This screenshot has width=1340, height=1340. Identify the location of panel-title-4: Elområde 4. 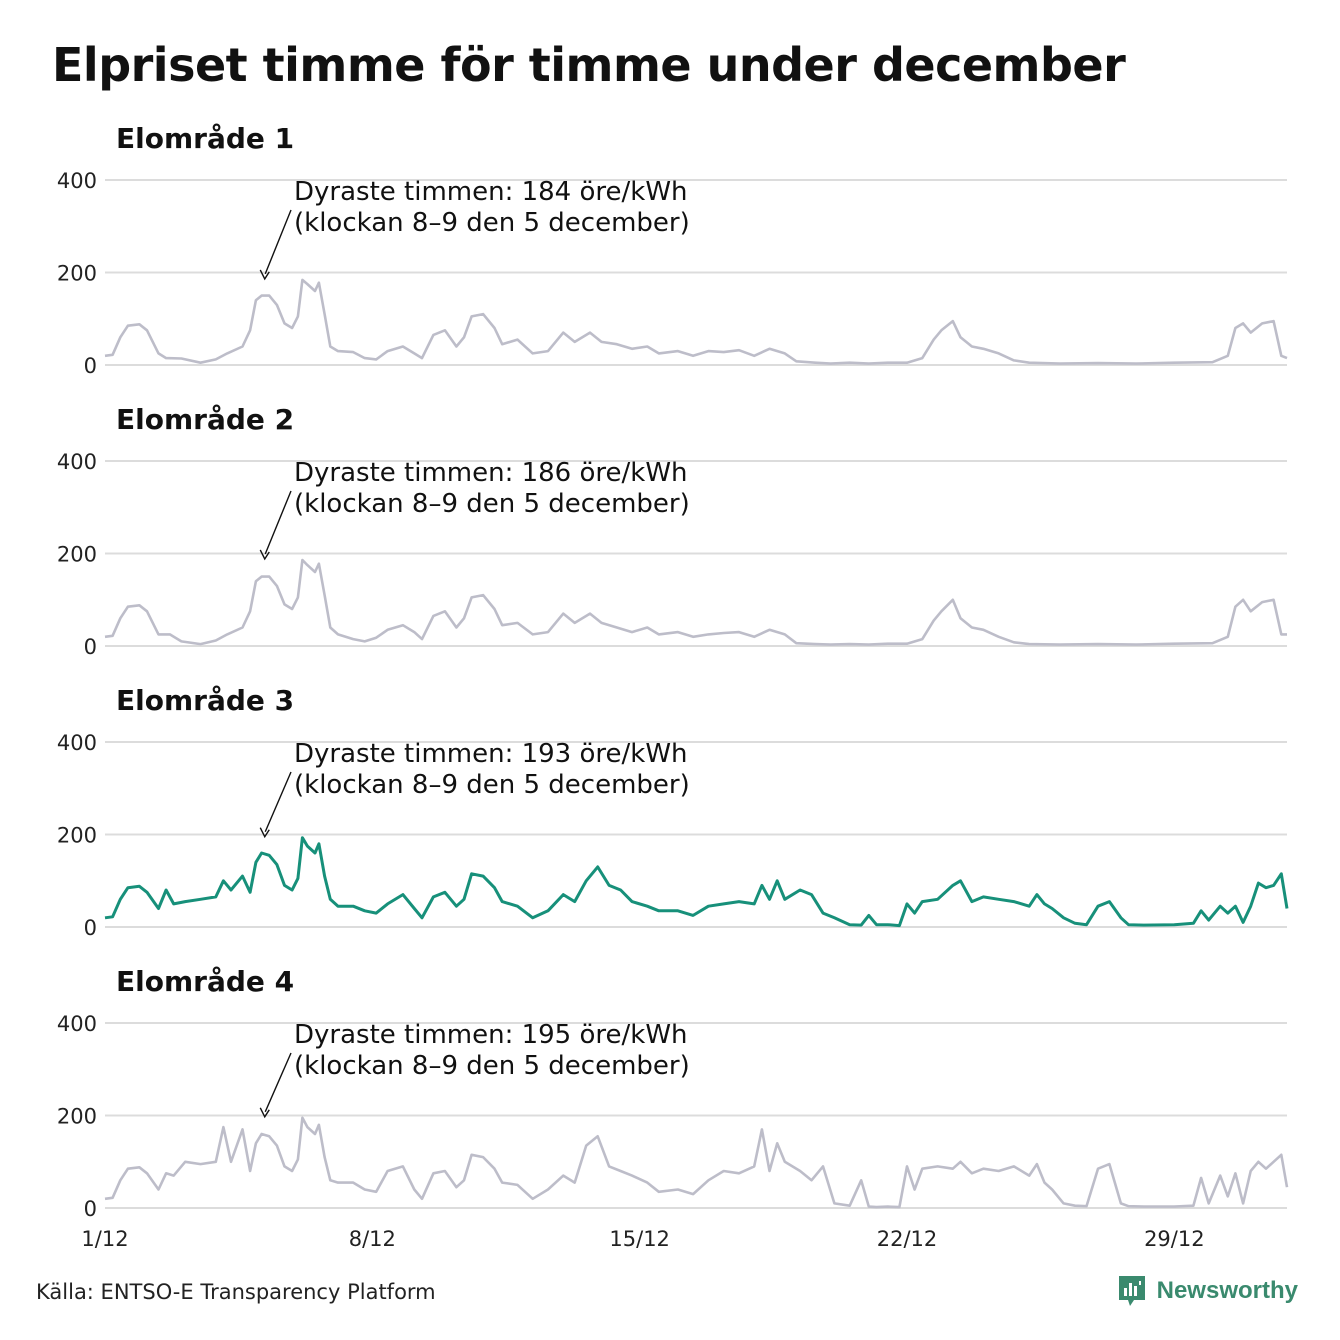
(205, 981).